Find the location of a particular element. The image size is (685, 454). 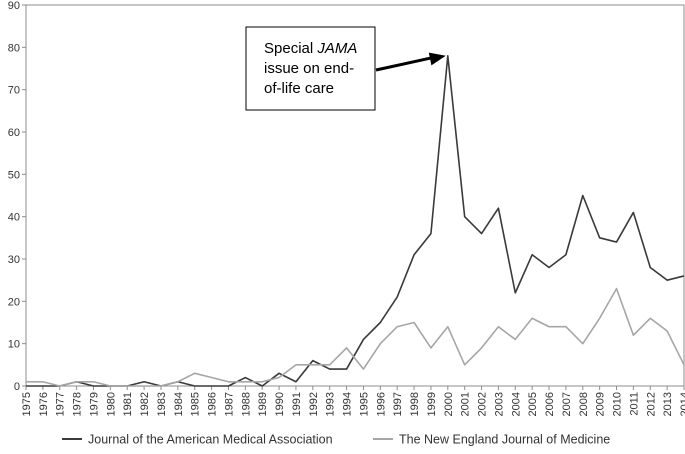

annotation-text-line: issue on end- is located at coordinates (309, 68).